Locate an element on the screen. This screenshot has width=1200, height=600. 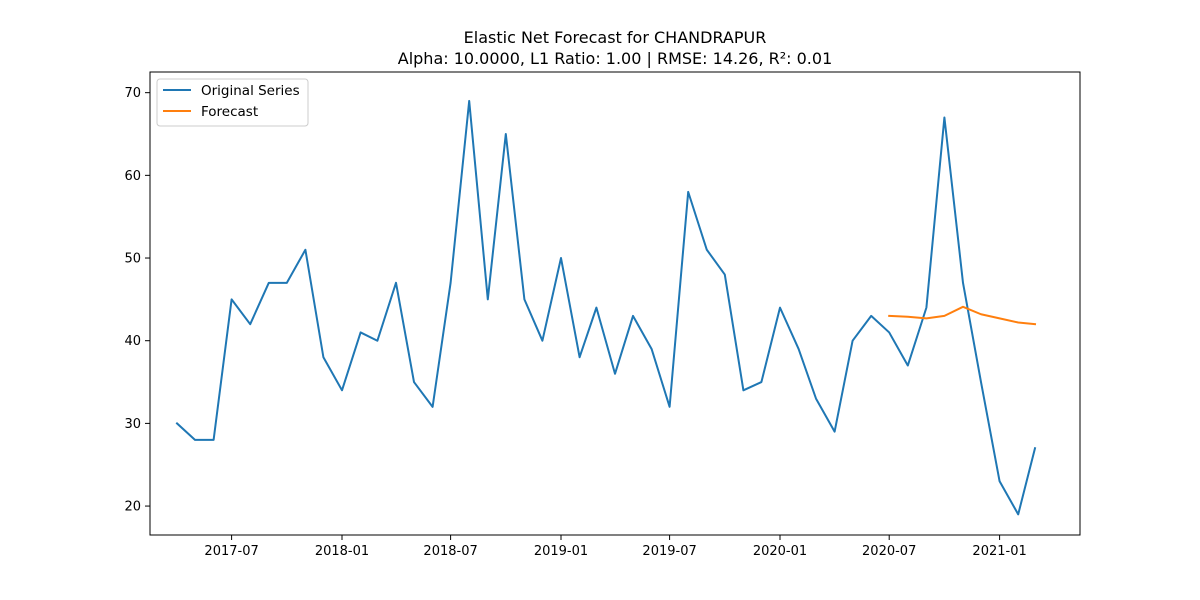
series-line-forecast is located at coordinates (962, 315).